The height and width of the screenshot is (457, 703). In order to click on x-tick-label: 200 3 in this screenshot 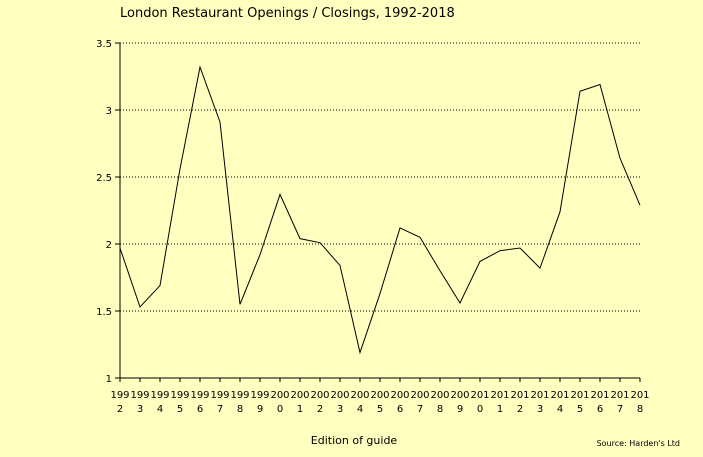, I will do `click(339, 402)`.